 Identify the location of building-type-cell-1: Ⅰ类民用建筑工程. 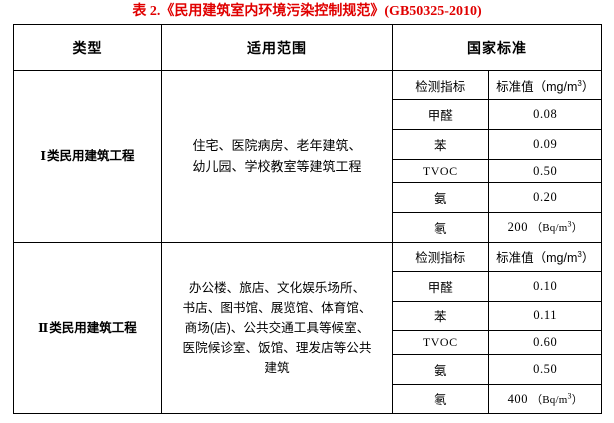
(87, 156).